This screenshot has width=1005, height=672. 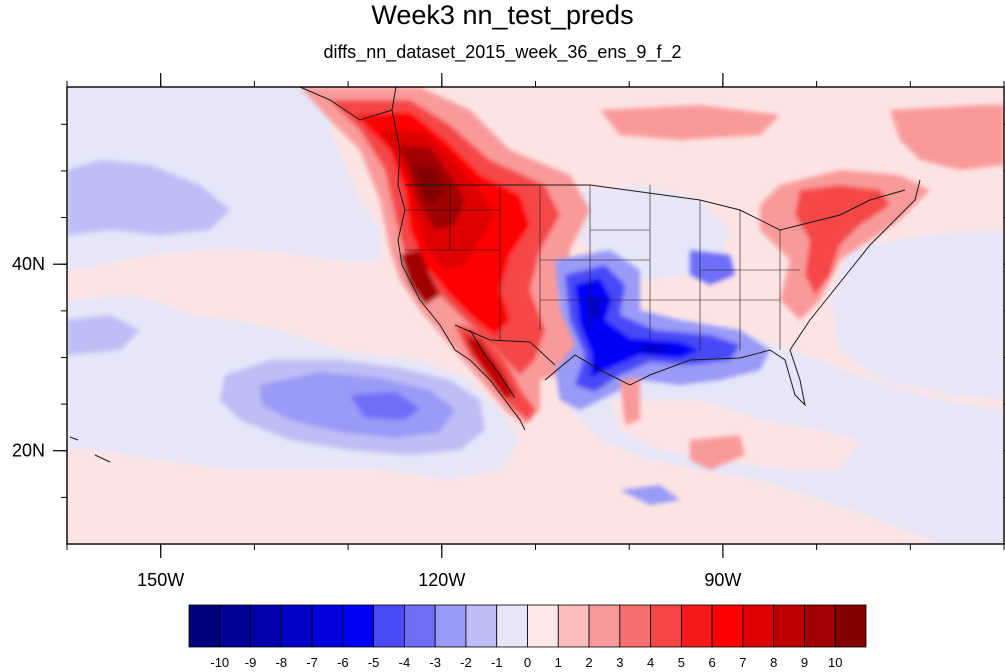 I want to click on colorbar-label: -4, so click(x=405, y=662).